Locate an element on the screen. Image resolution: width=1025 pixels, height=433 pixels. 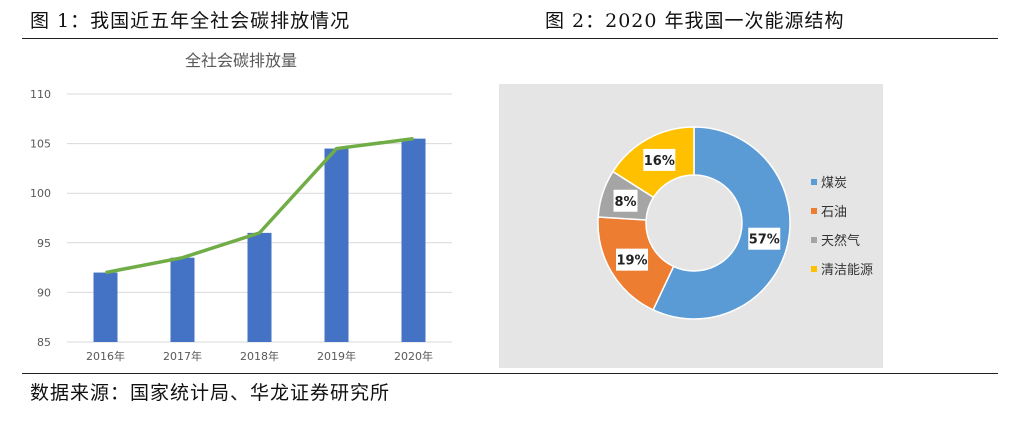
chart-title: 全社会碳排放量 is located at coordinates (241, 60).